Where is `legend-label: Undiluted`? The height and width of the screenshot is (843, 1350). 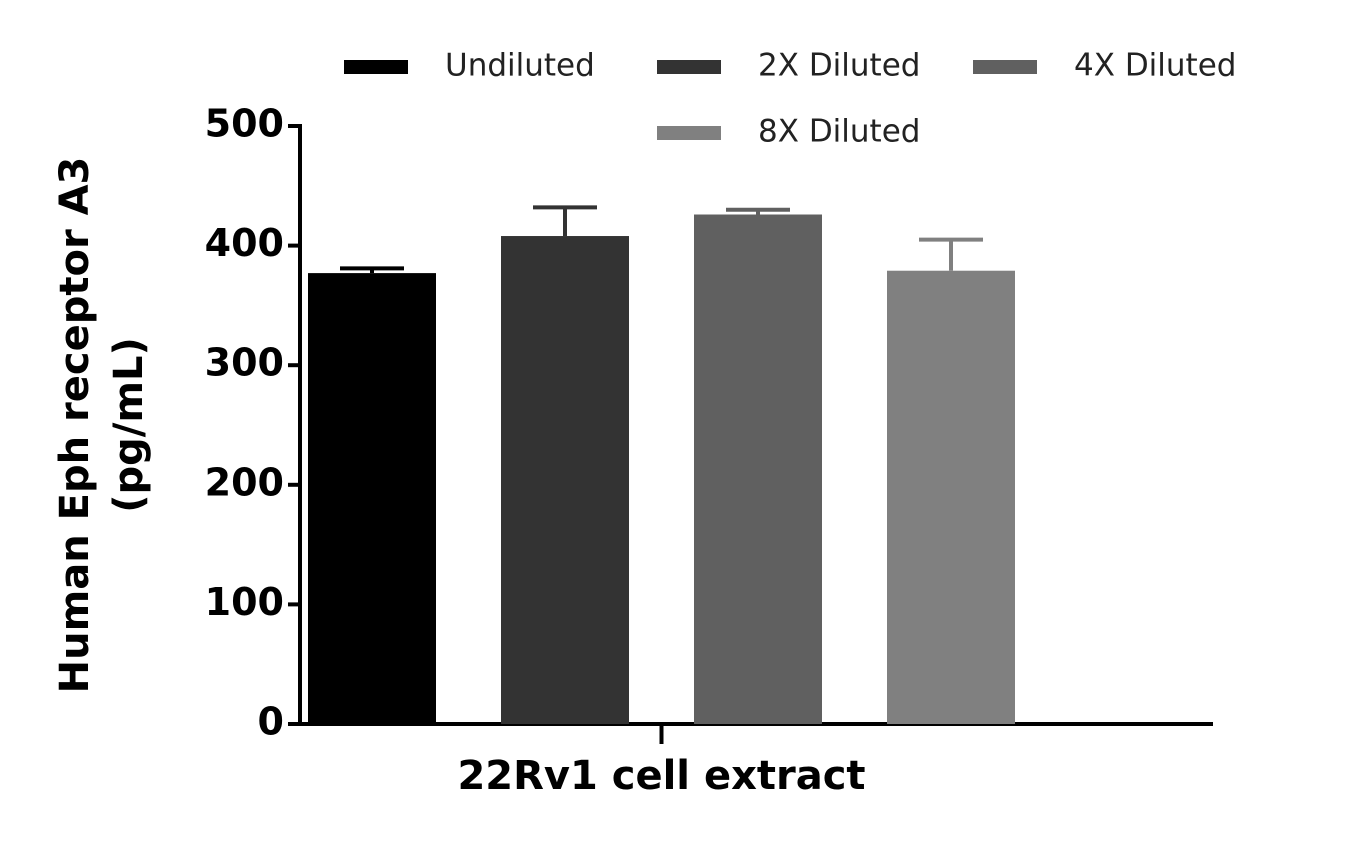 legend-label: Undiluted is located at coordinates (520, 66).